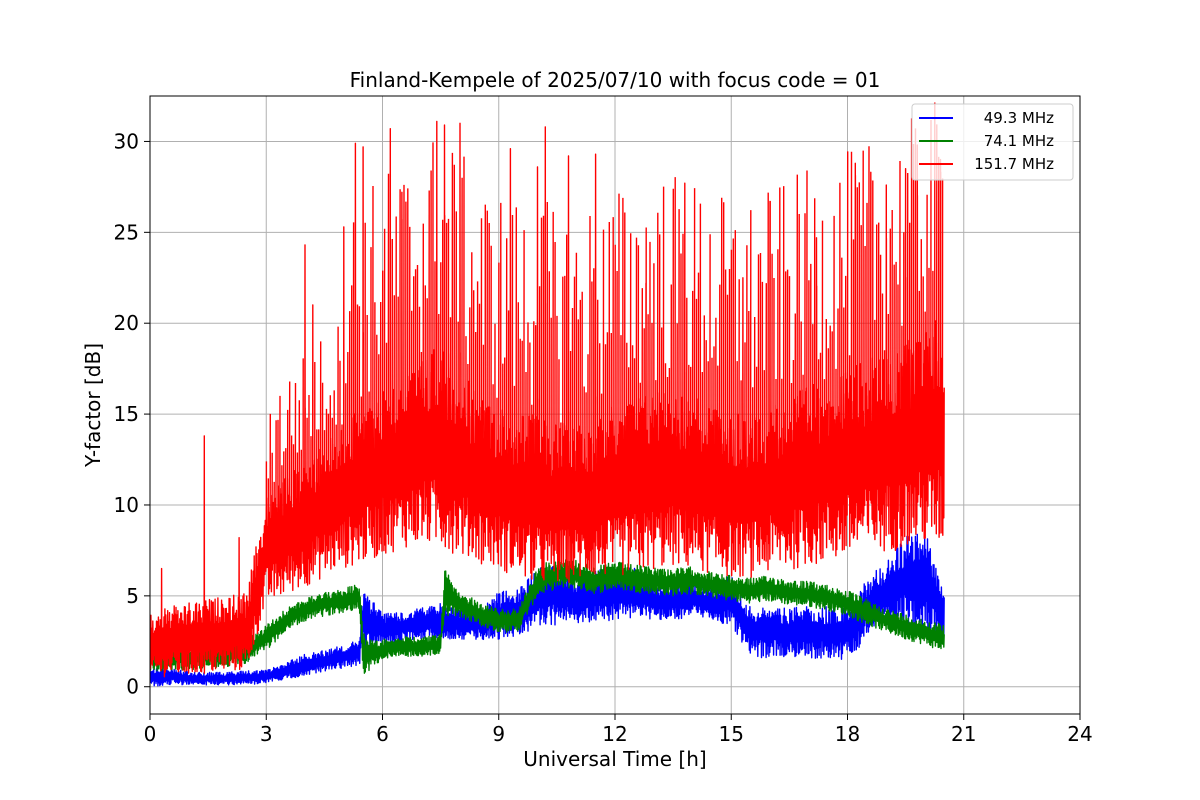  What do you see at coordinates (126, 323) in the screenshot?
I see `y-tick-label: 20` at bounding box center [126, 323].